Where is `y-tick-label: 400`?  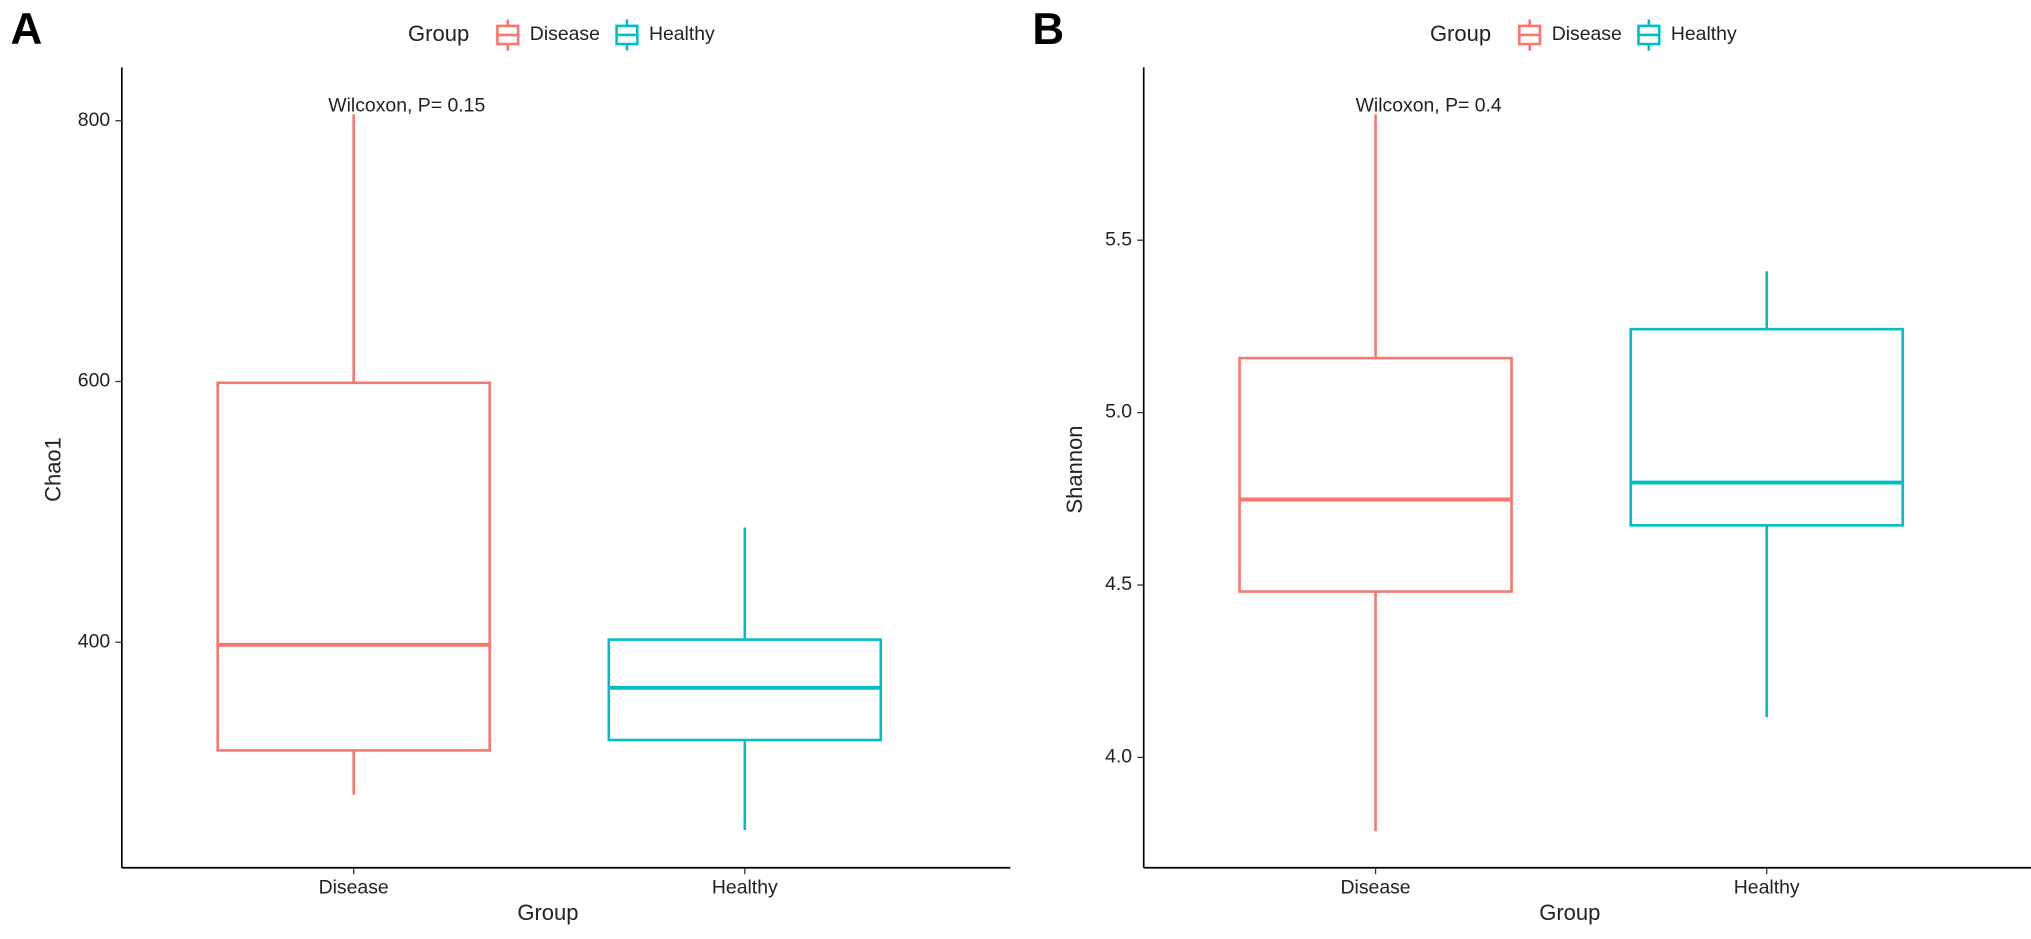
y-tick-label: 400 is located at coordinates (94, 641).